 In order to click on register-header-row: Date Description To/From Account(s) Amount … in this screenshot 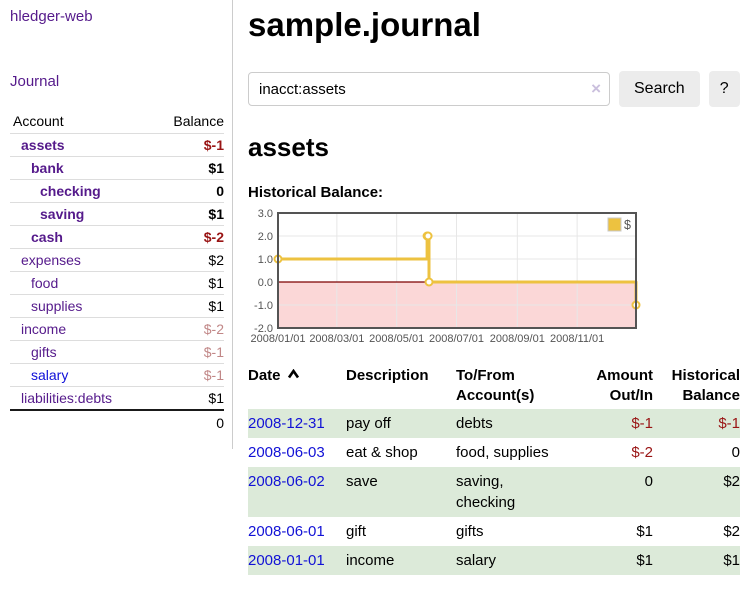, I will do `click(494, 386)`.